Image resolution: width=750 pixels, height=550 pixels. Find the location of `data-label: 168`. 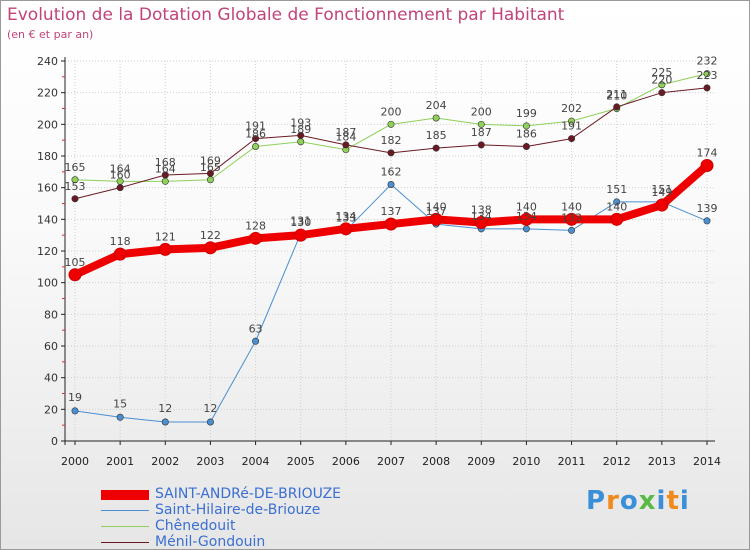

data-label: 168 is located at coordinates (165, 162).